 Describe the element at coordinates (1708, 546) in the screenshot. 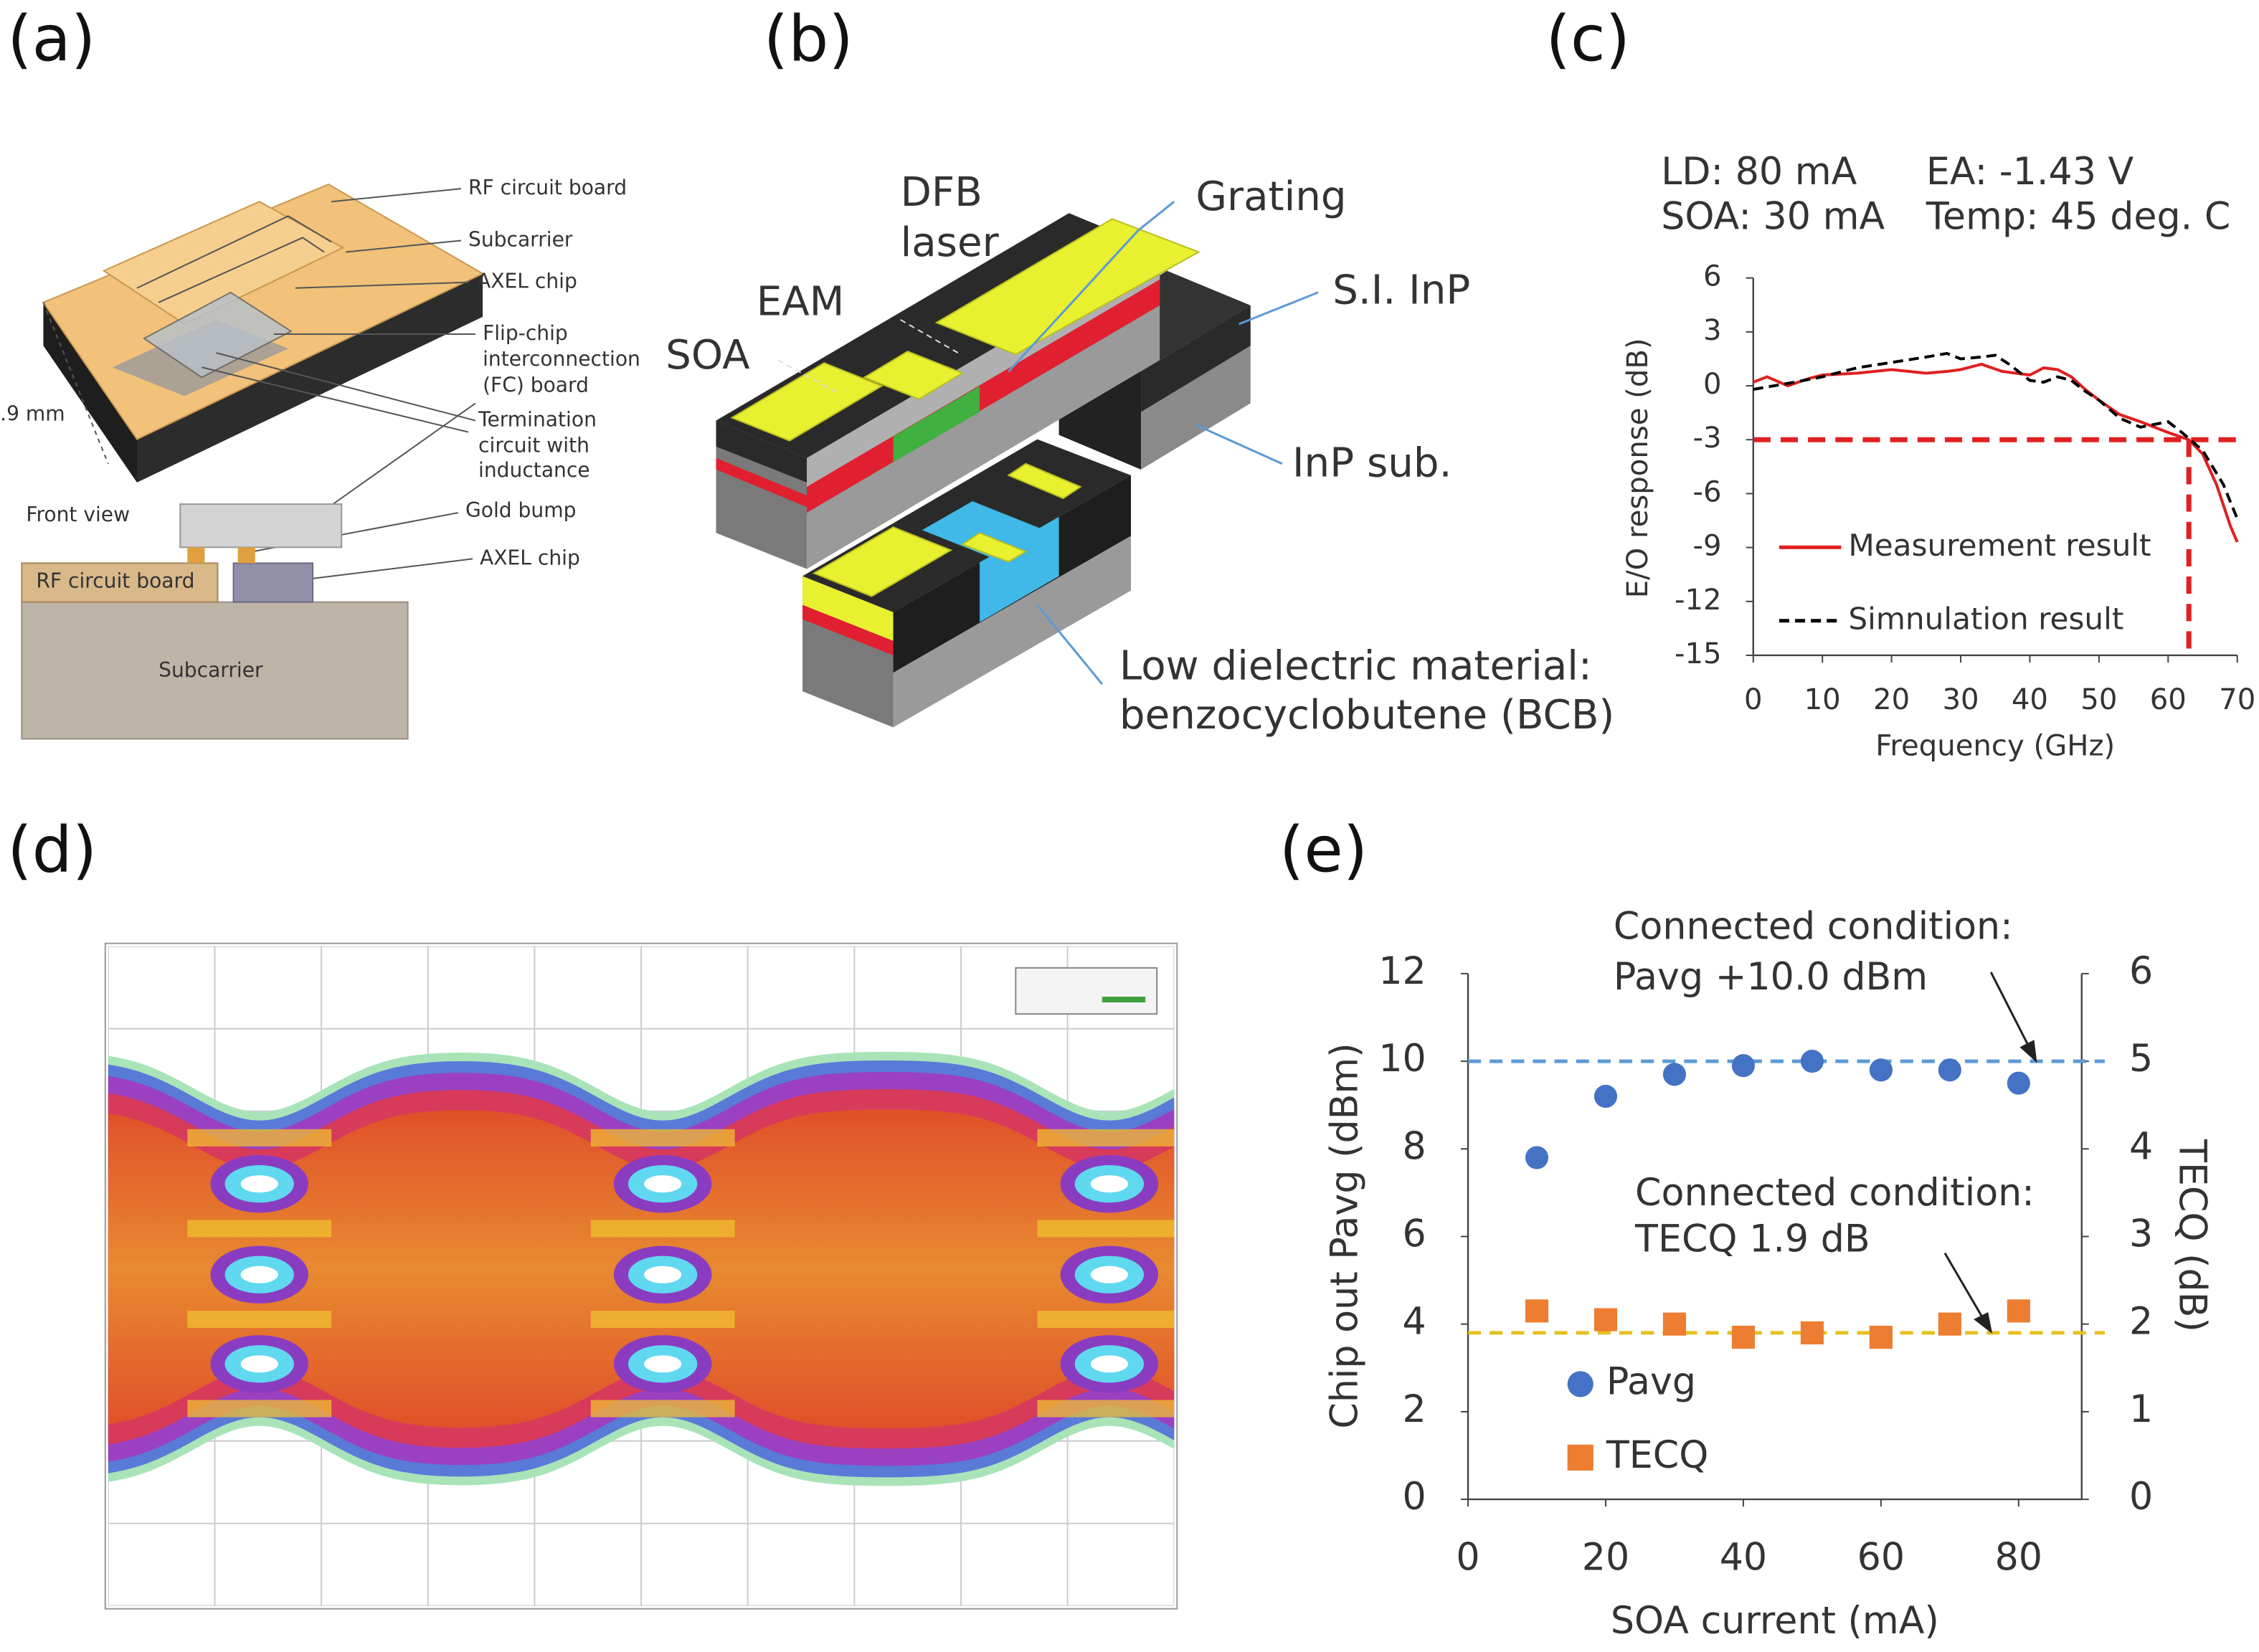

I see `y-tick-label: -9` at that location.